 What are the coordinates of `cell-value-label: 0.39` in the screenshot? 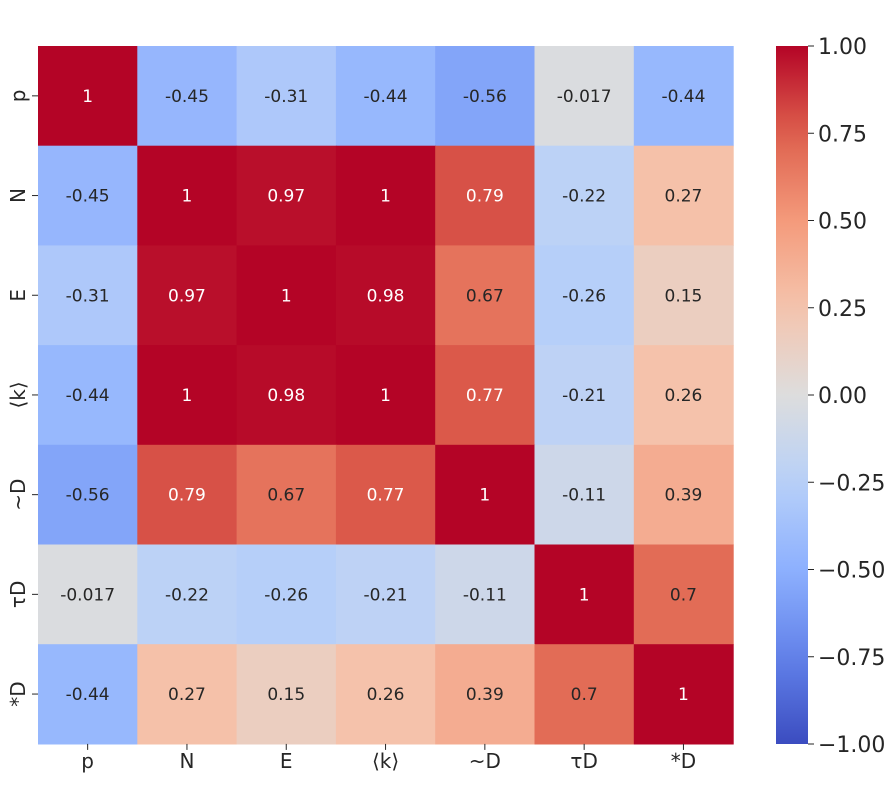 It's located at (485, 695).